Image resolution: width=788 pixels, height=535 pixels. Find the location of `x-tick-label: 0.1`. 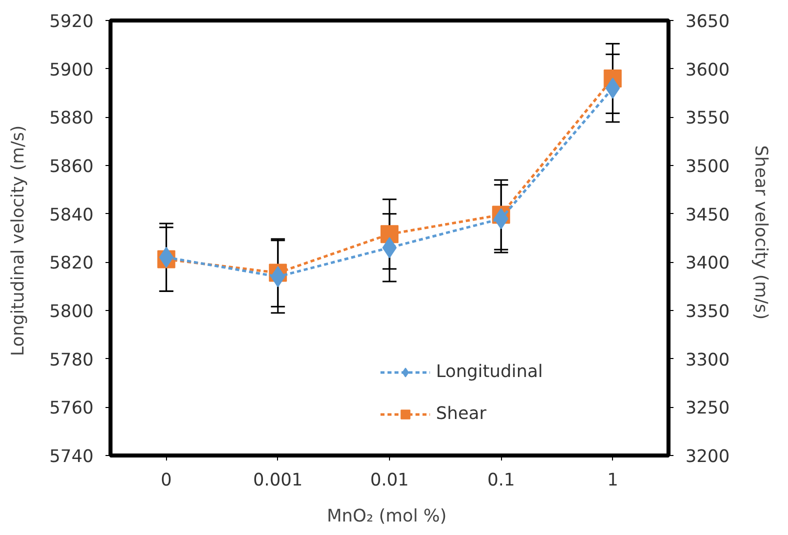

x-tick-label: 0.1 is located at coordinates (501, 480).